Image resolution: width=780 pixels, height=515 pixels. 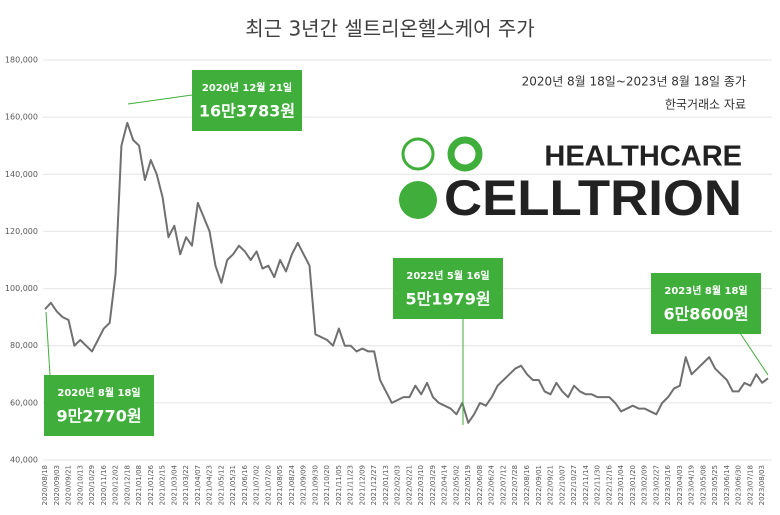 I want to click on x-tick-label: 2023/06/14, so click(x=727, y=484).